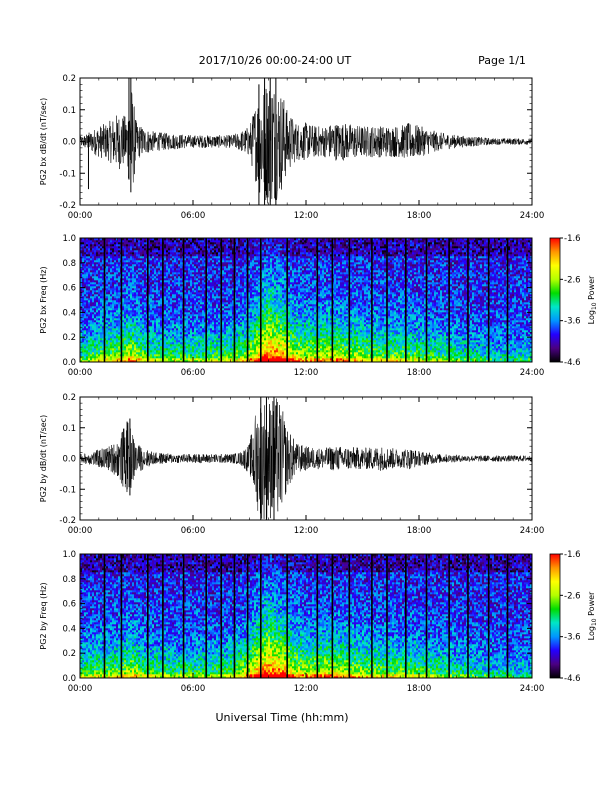 The width and height of the screenshot is (612, 792). What do you see at coordinates (419, 216) in the screenshot?
I see `x-tick-label: 18:00` at bounding box center [419, 216].